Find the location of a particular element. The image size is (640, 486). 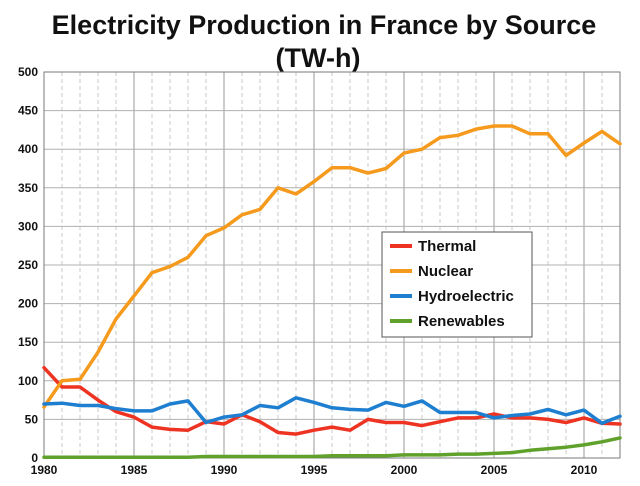

y-tick-label: 200 is located at coordinates (28, 304).